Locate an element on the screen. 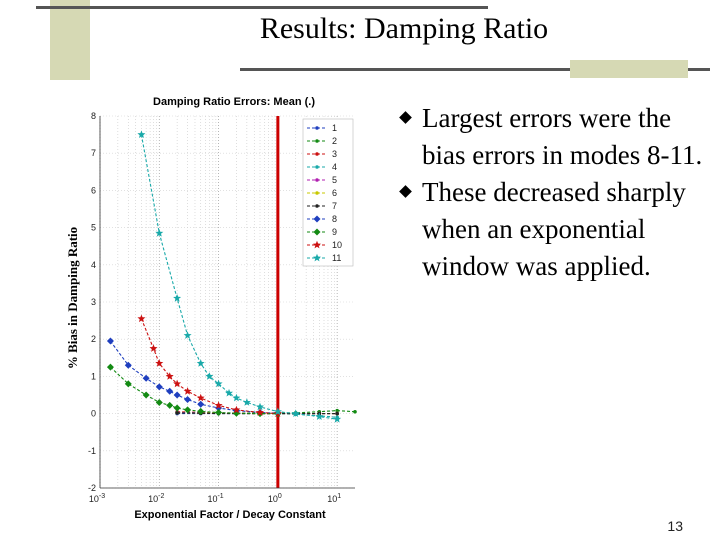  page-number: 13 is located at coordinates (675, 526).